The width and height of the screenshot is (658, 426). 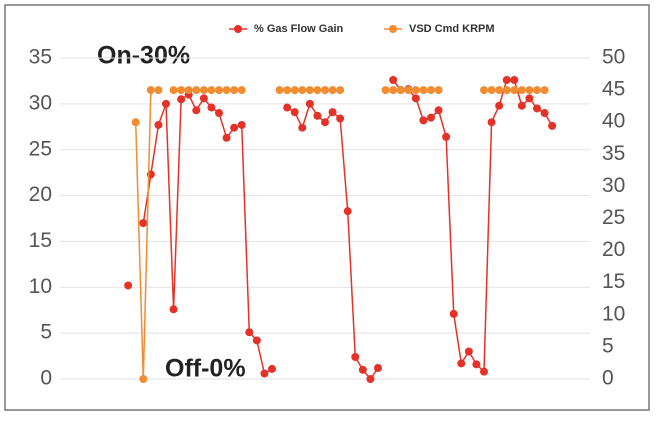 What do you see at coordinates (613, 153) in the screenshot?
I see `y2-tick-label: 35` at bounding box center [613, 153].